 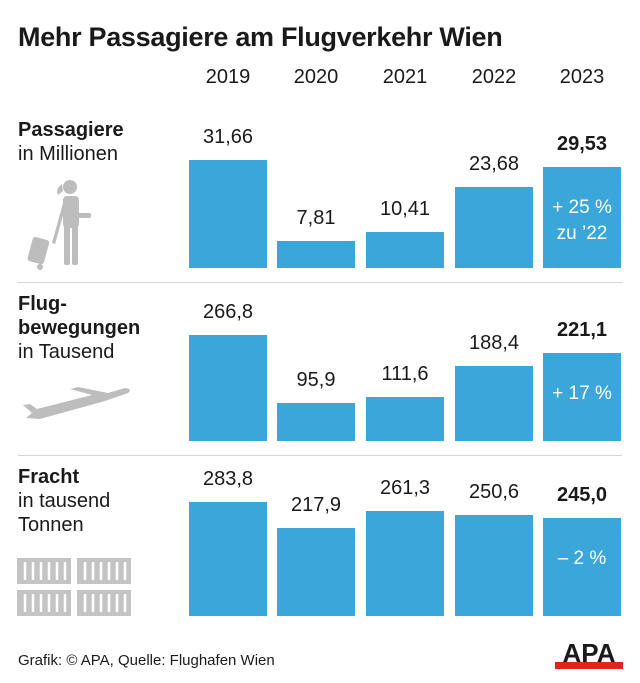 What do you see at coordinates (228, 312) in the screenshot?
I see `data-label: 266,8` at bounding box center [228, 312].